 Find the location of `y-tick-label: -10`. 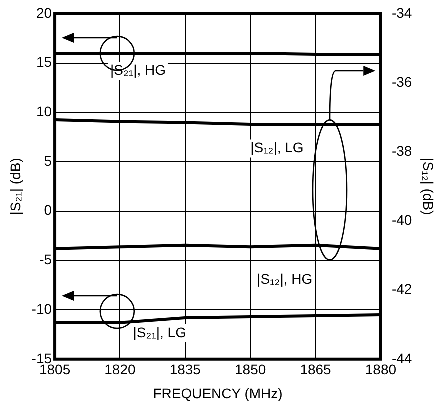

y-tick-label: -10 is located at coordinates (42, 308).